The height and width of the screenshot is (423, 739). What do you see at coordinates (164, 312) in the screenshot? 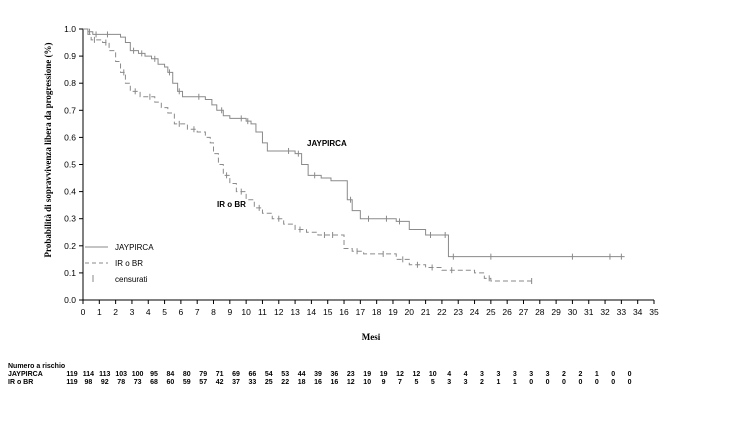
I see `x-tick-label: 5` at bounding box center [164, 312].